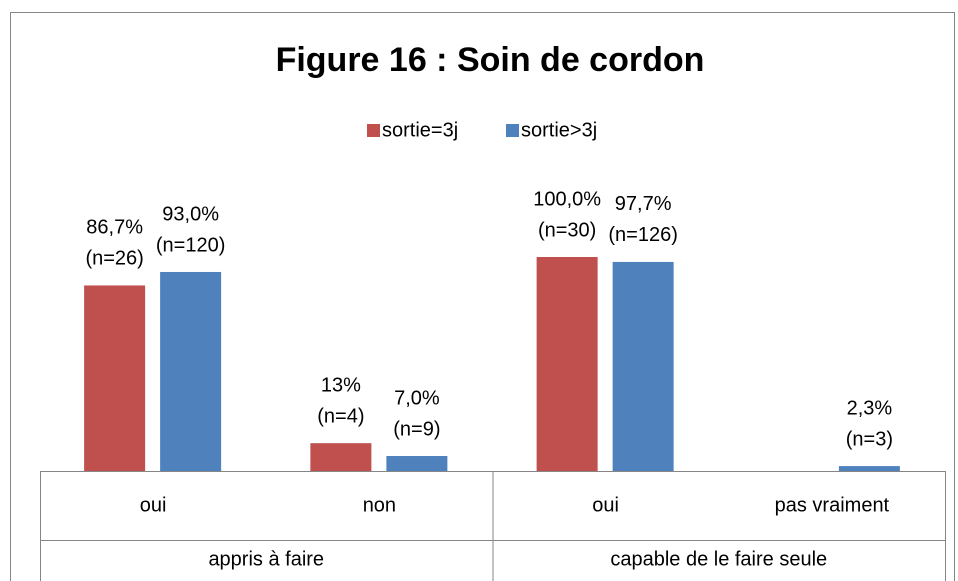 The image size is (958, 581). I want to click on data-label: (n=4), so click(340, 416).